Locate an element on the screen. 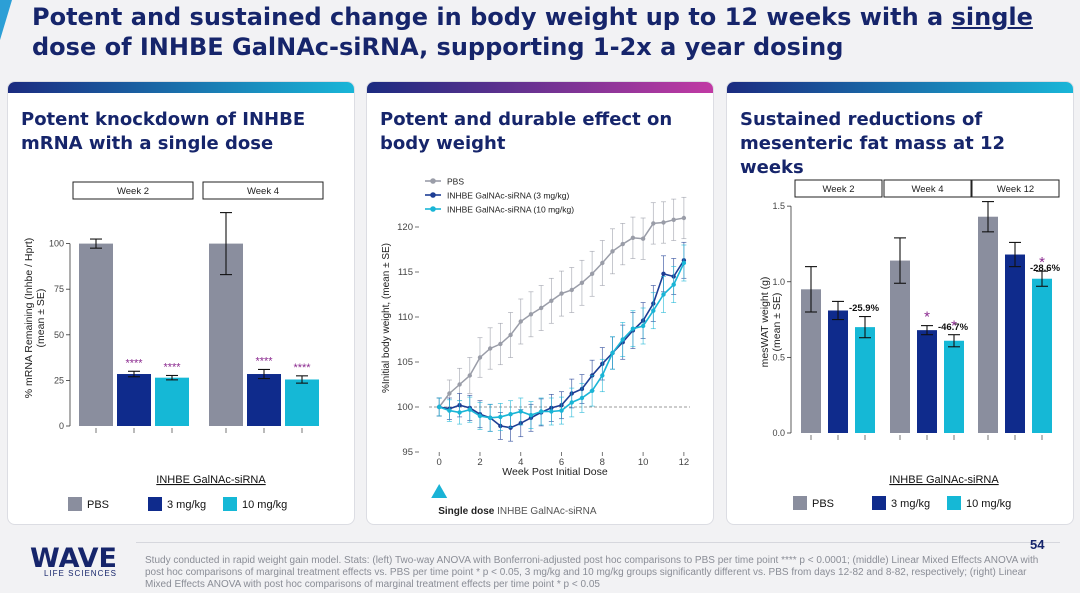 The width and height of the screenshot is (1080, 593). y-tick-label: 0.5 is located at coordinates (778, 357).